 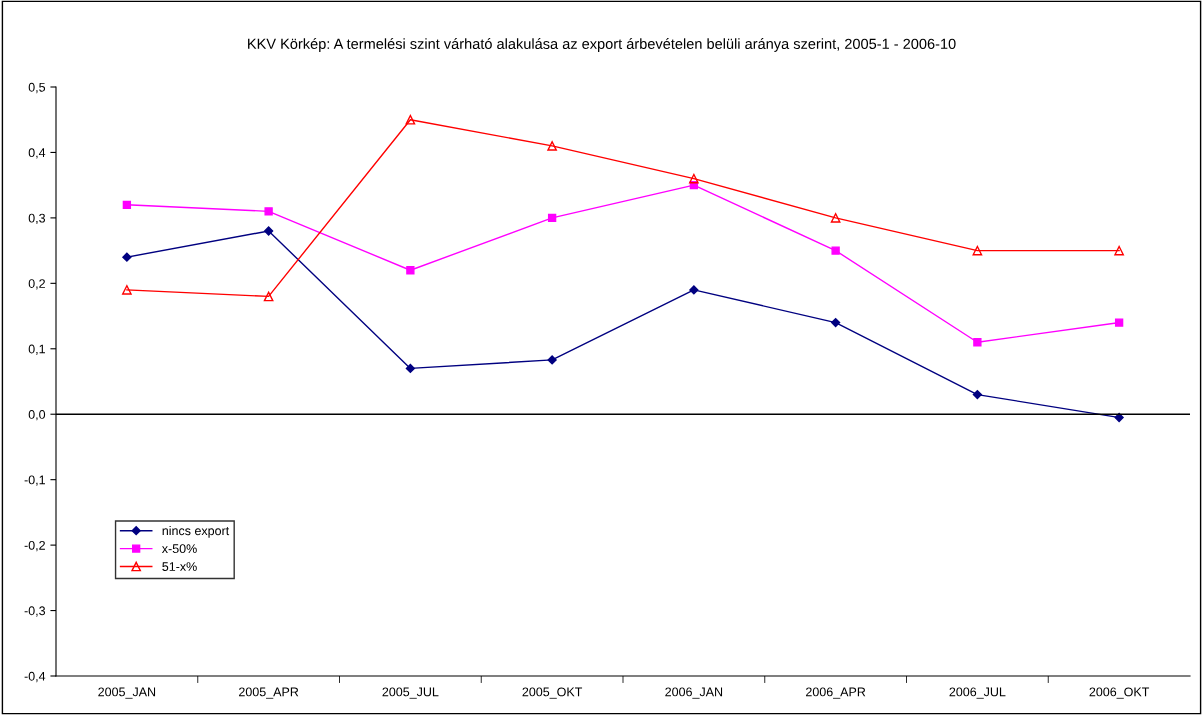 What do you see at coordinates (196, 532) in the screenshot?
I see `legend-label: nincs export` at bounding box center [196, 532].